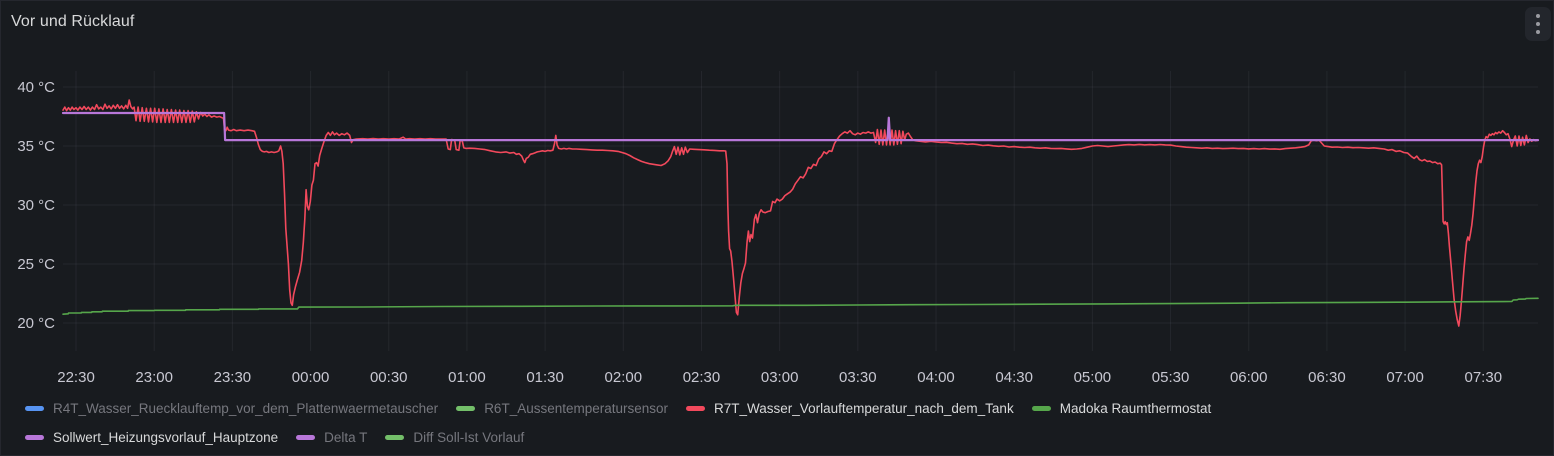  Describe the element at coordinates (576, 408) in the screenshot. I see `legend-item-label: R6T_Aussentemperatursensor` at that location.